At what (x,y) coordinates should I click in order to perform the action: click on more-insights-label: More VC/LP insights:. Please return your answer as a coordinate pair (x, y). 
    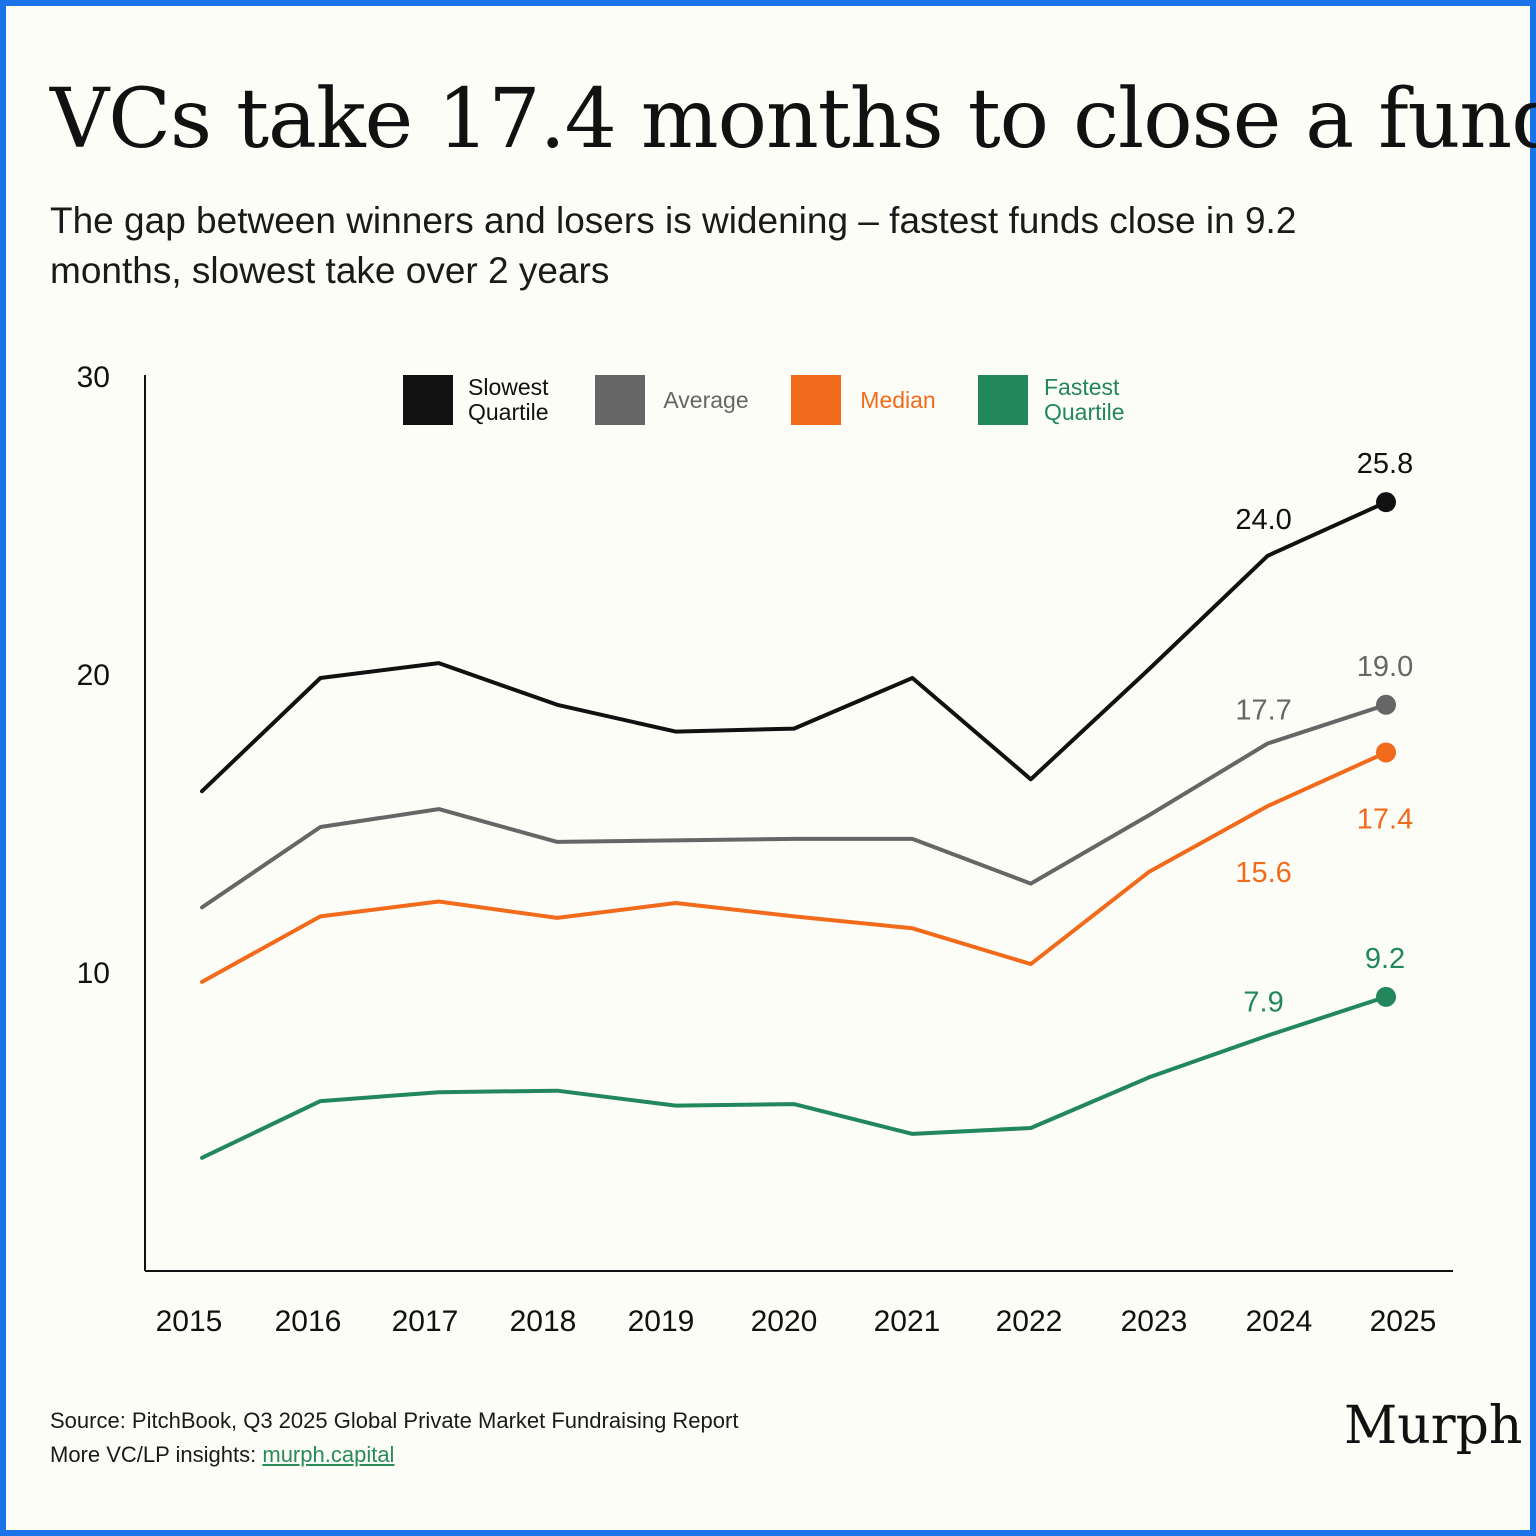
    Looking at the image, I should click on (153, 1454).